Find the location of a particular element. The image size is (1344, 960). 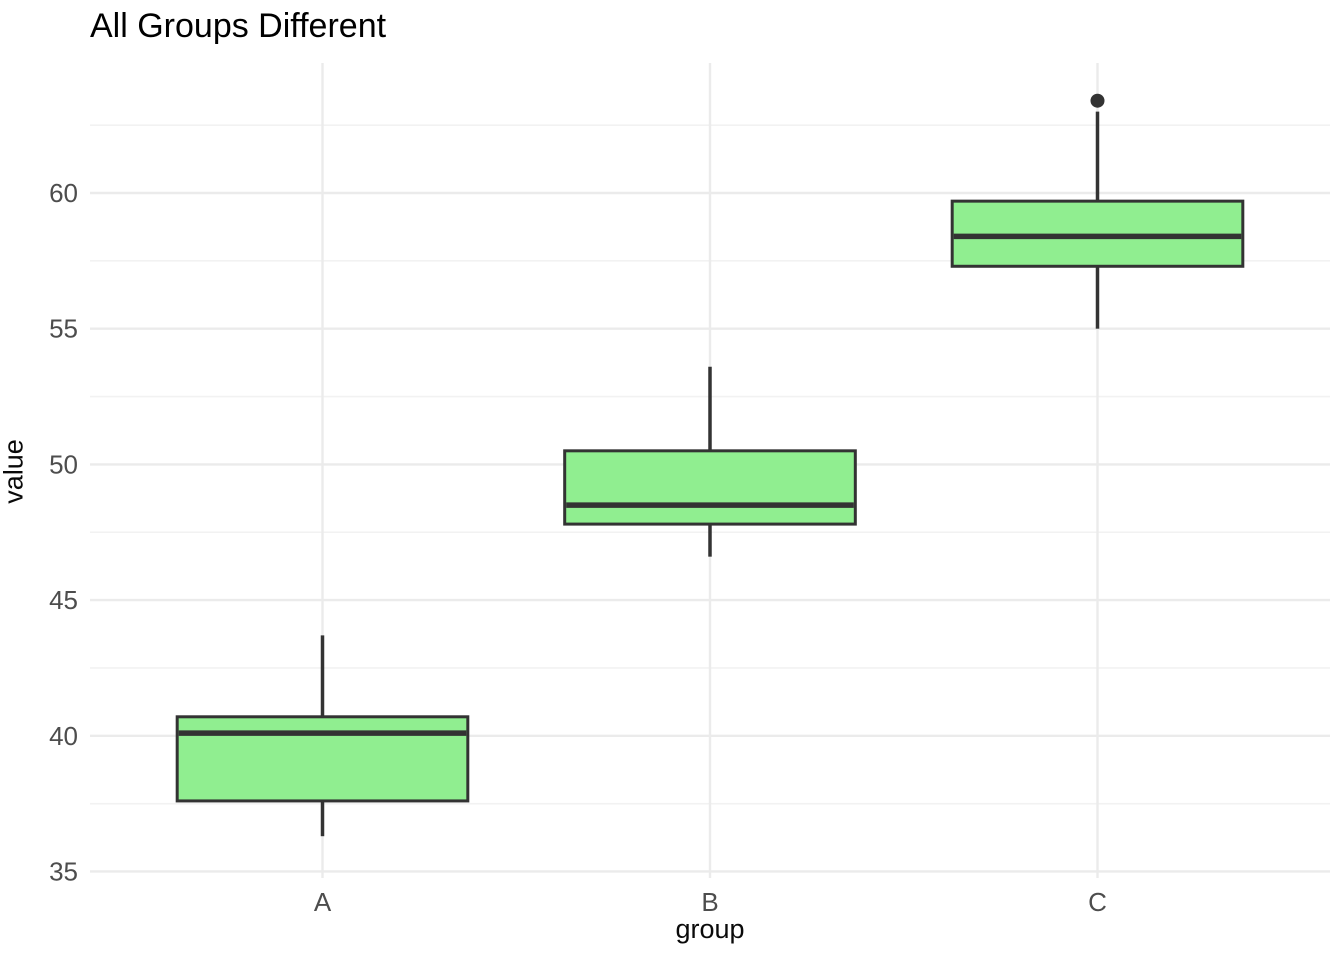

box-B is located at coordinates (710, 487).